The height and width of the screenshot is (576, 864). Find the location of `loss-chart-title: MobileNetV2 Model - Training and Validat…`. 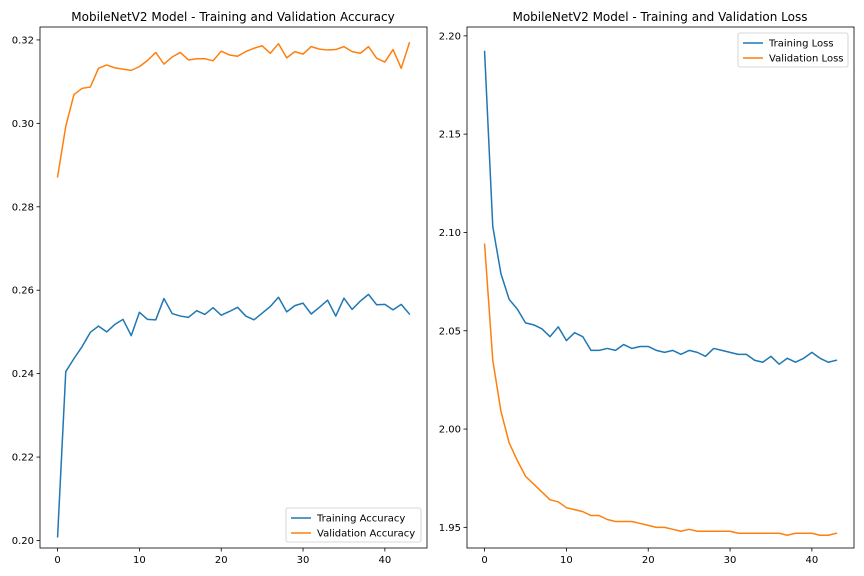

loss-chart-title: MobileNetV2 Model - Training and Validat… is located at coordinates (659, 17).